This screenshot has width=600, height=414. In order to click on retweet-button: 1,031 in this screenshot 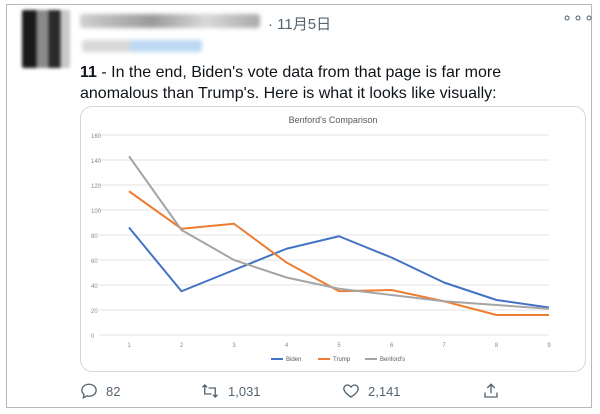, I will do `click(230, 391)`.